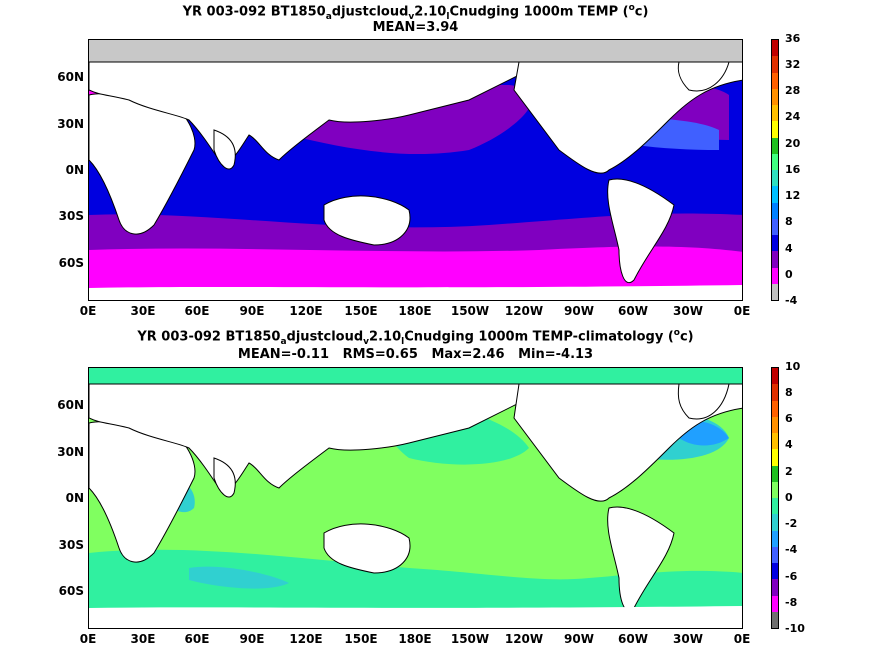 This screenshot has height=656, width=875. What do you see at coordinates (789, 444) in the screenshot?
I see `map2-colorbar-label: 4` at bounding box center [789, 444].